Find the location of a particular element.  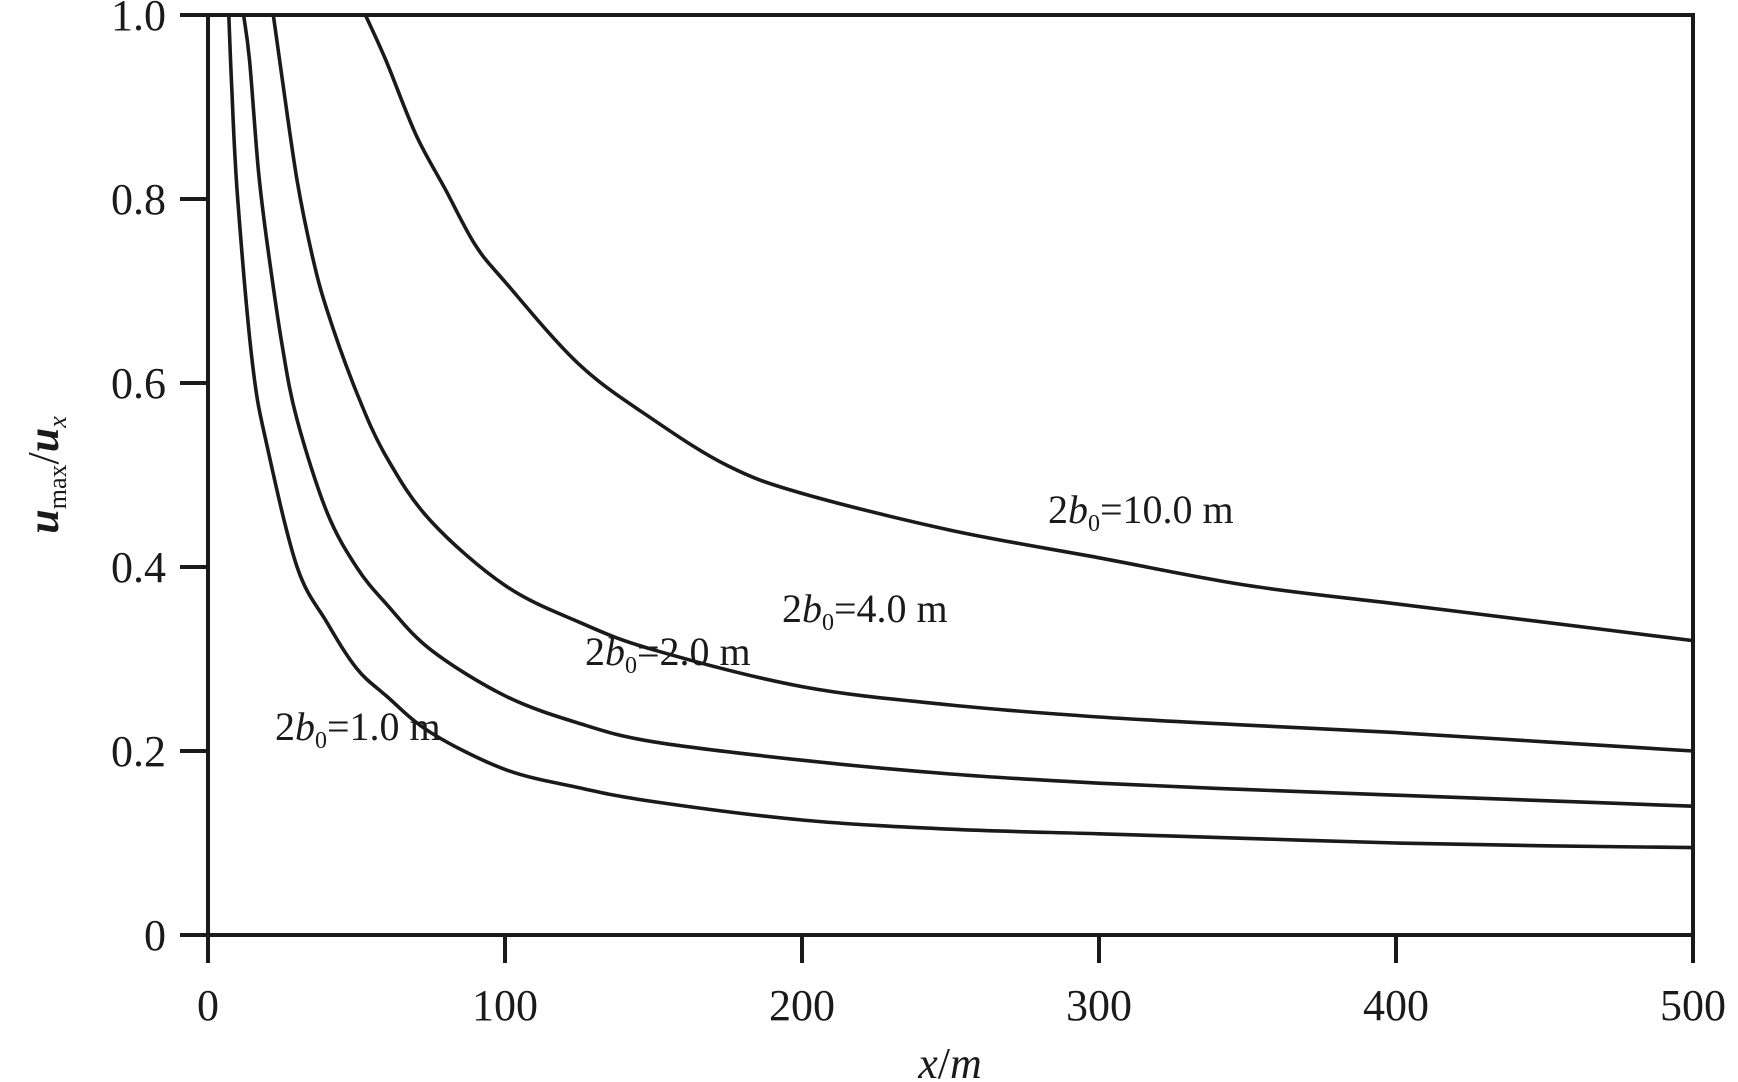

curve-label: 2b0=2.0 m is located at coordinates (668, 654).